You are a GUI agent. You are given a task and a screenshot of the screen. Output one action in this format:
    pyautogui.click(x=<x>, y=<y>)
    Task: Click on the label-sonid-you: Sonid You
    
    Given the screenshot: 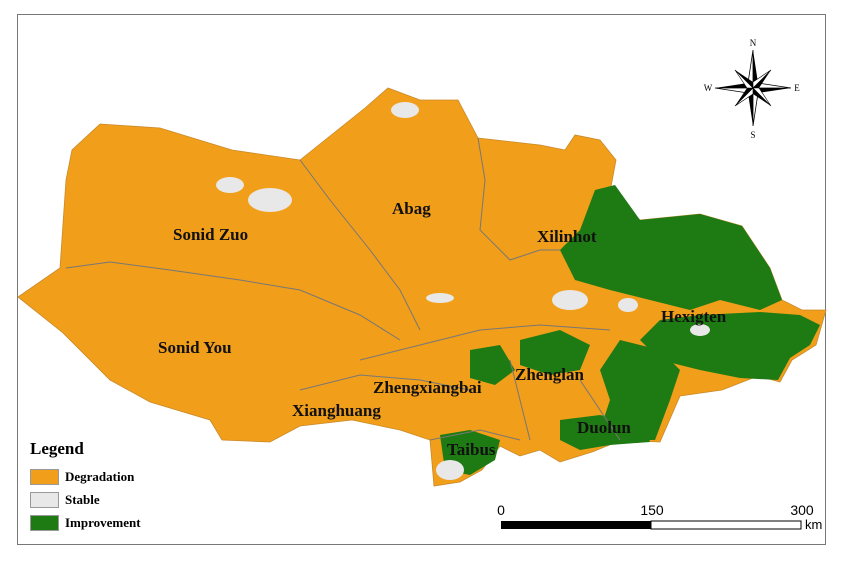 What is the action you would take?
    pyautogui.click(x=195, y=347)
    